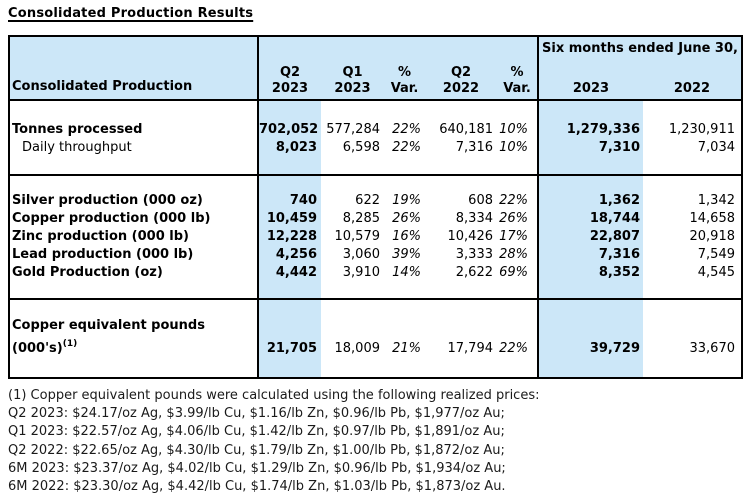 The width and height of the screenshot is (748, 498). I want to click on header-pct-var-1: % Var., so click(404, 68).